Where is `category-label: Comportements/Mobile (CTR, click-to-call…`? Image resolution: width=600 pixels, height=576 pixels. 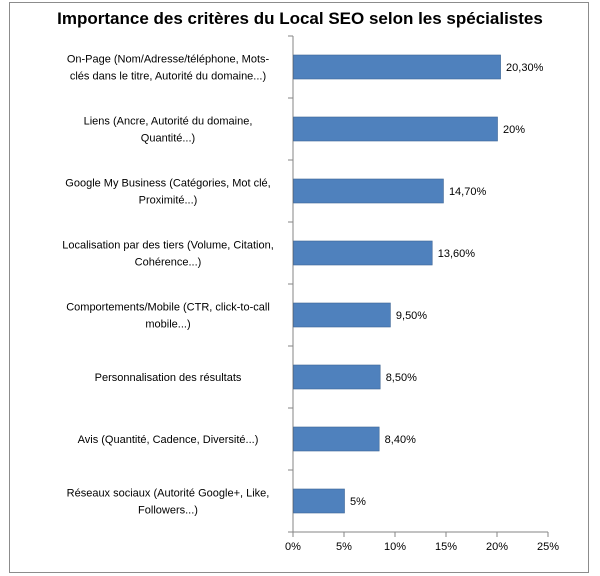 category-label: Comportements/Mobile (CTR, click-to-call… is located at coordinates (168, 316).